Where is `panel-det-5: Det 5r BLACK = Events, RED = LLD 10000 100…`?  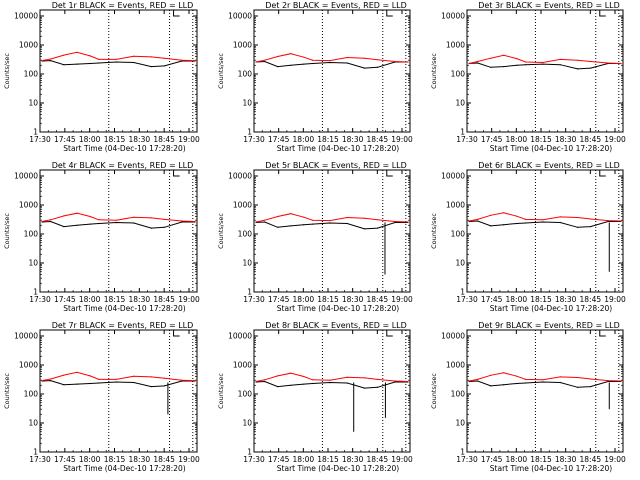 panel-det-5: Det 5r BLACK = Events, RED = LLD 10000 100… is located at coordinates (315, 237).